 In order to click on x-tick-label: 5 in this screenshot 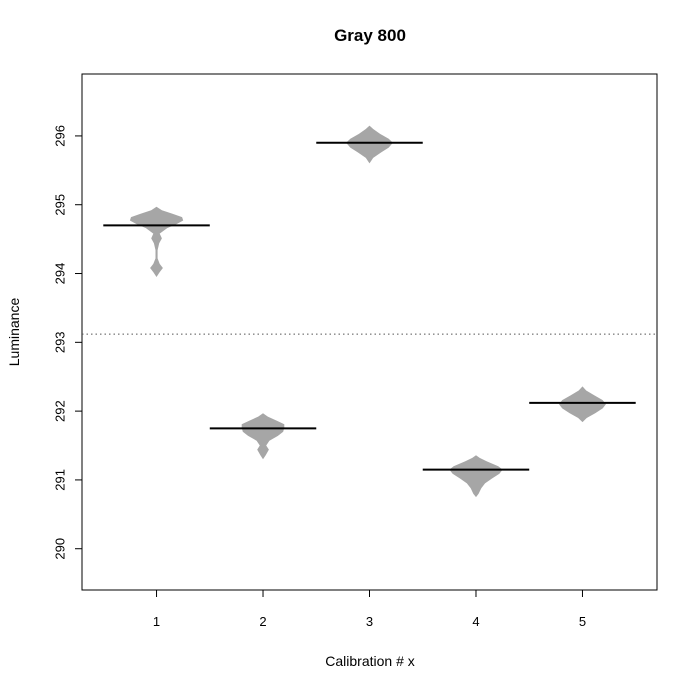, I will do `click(582, 621)`.